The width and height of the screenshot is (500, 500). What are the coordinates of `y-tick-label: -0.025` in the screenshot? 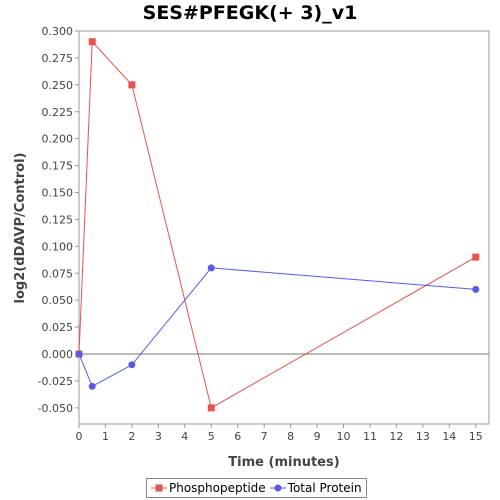 It's located at (55, 381).